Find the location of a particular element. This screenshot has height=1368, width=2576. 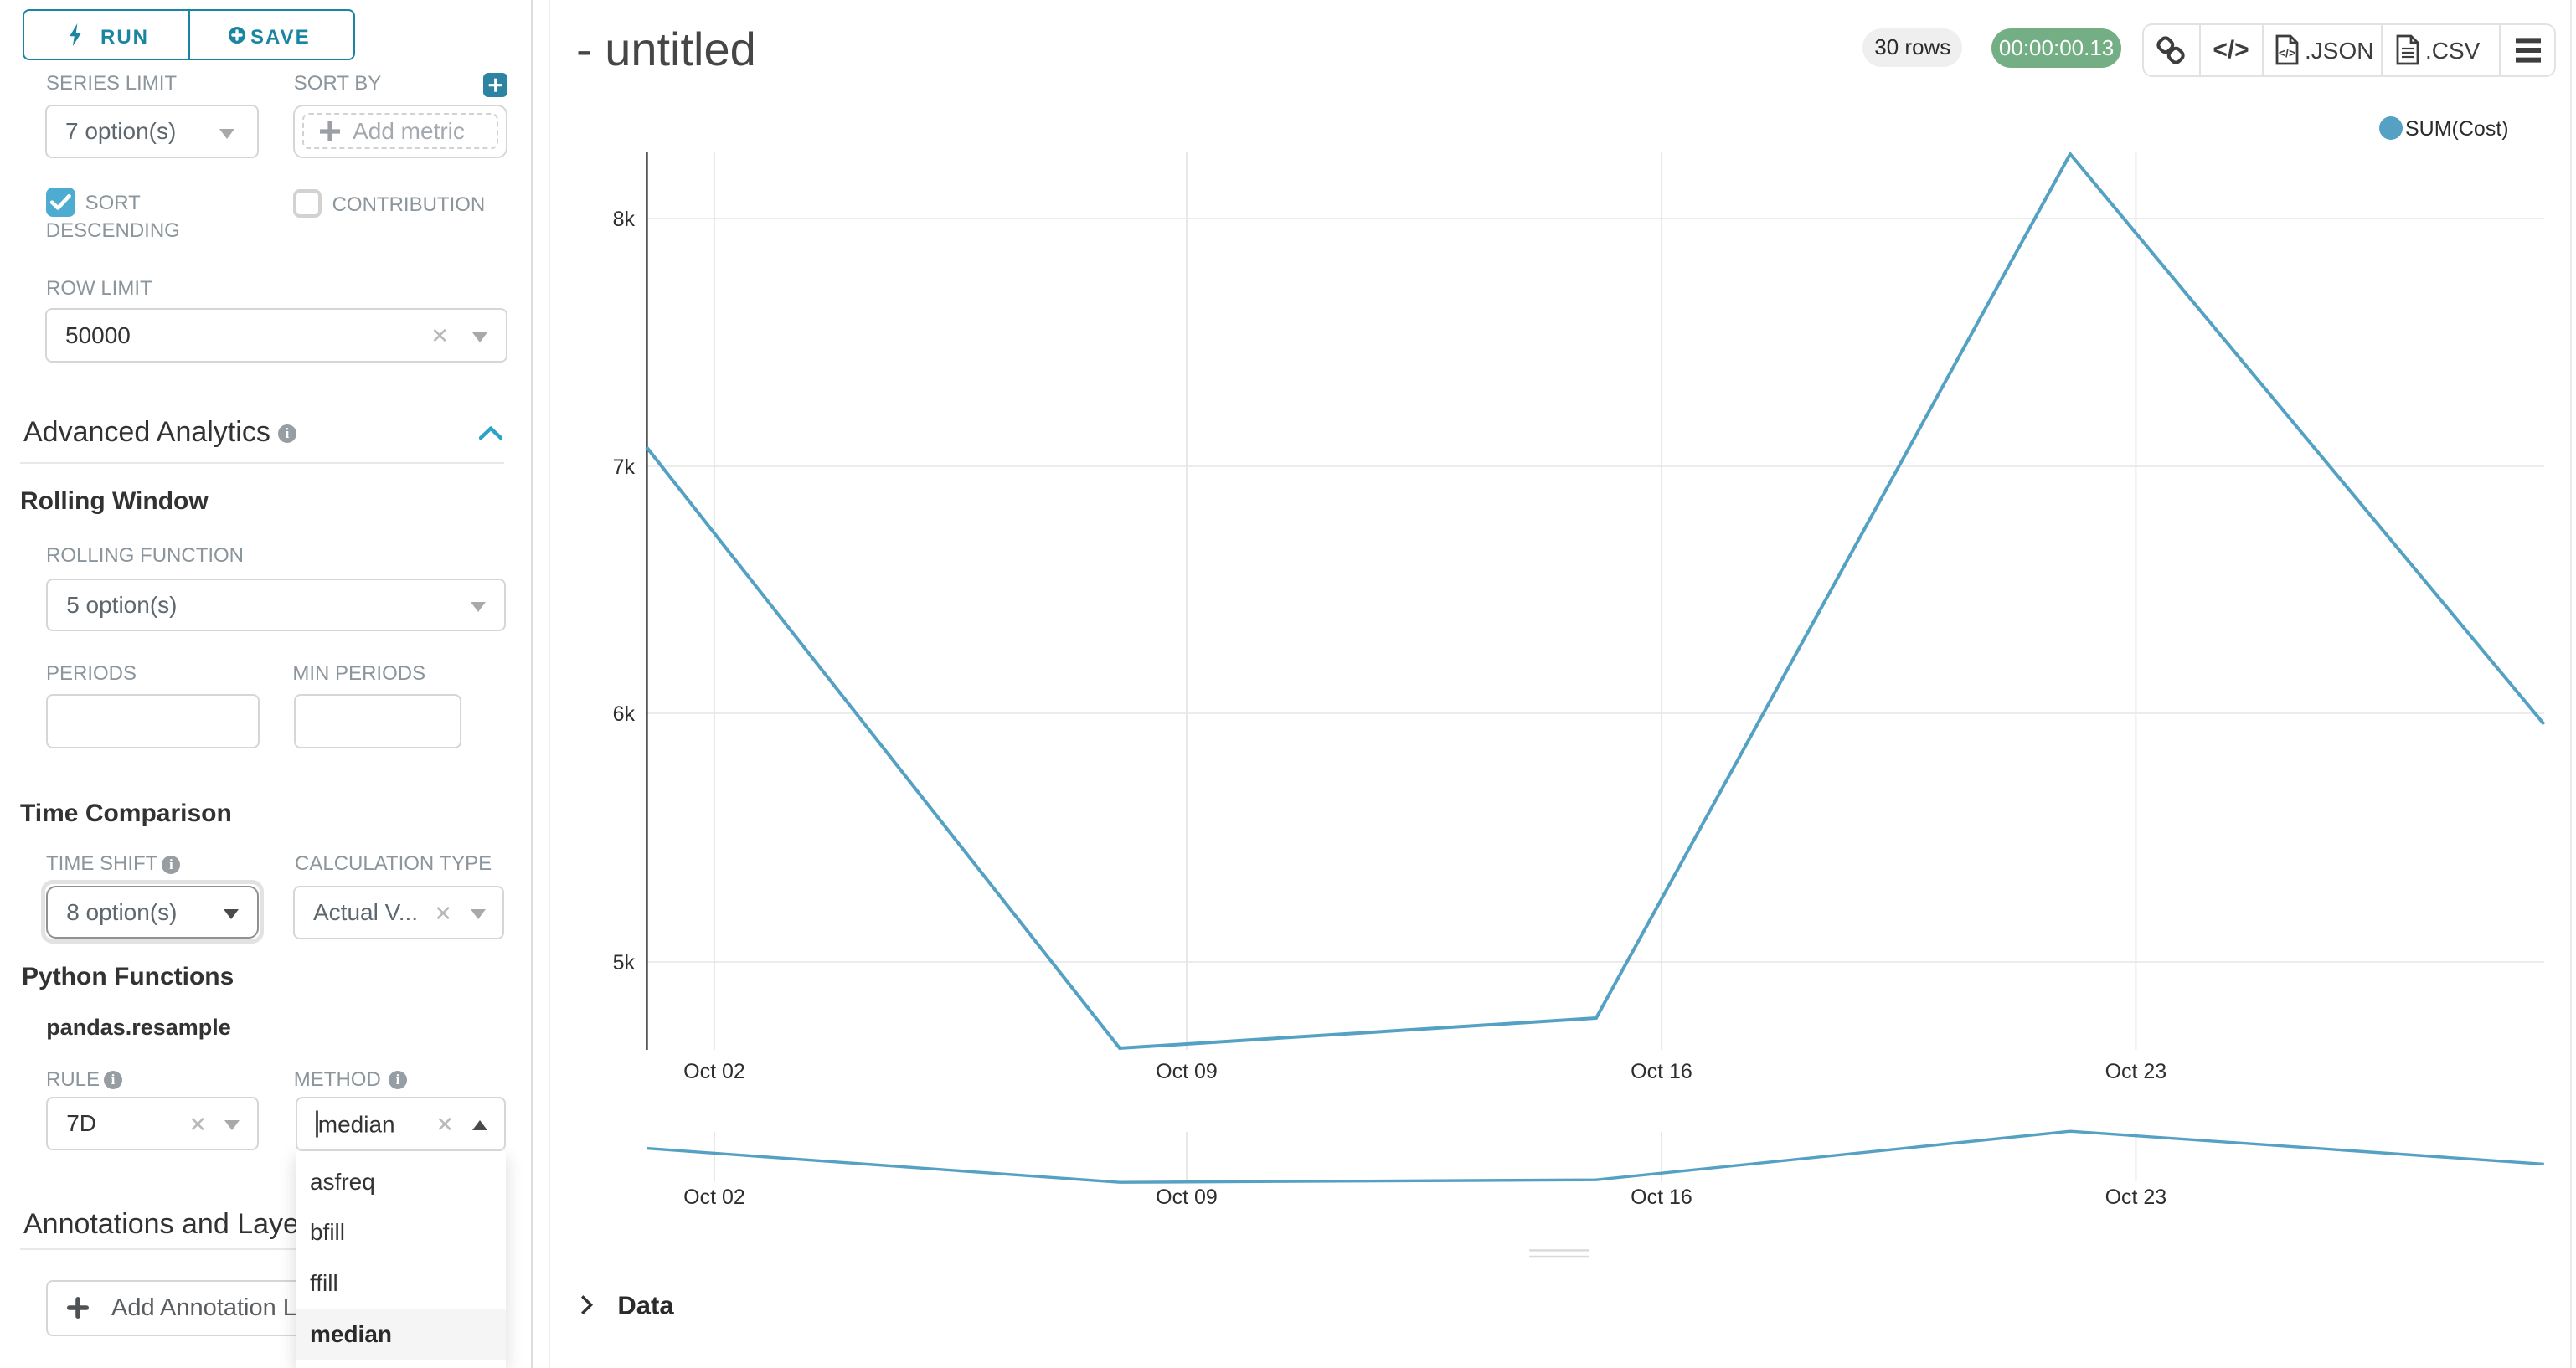

svg-text: 8k is located at coordinates (624, 219).